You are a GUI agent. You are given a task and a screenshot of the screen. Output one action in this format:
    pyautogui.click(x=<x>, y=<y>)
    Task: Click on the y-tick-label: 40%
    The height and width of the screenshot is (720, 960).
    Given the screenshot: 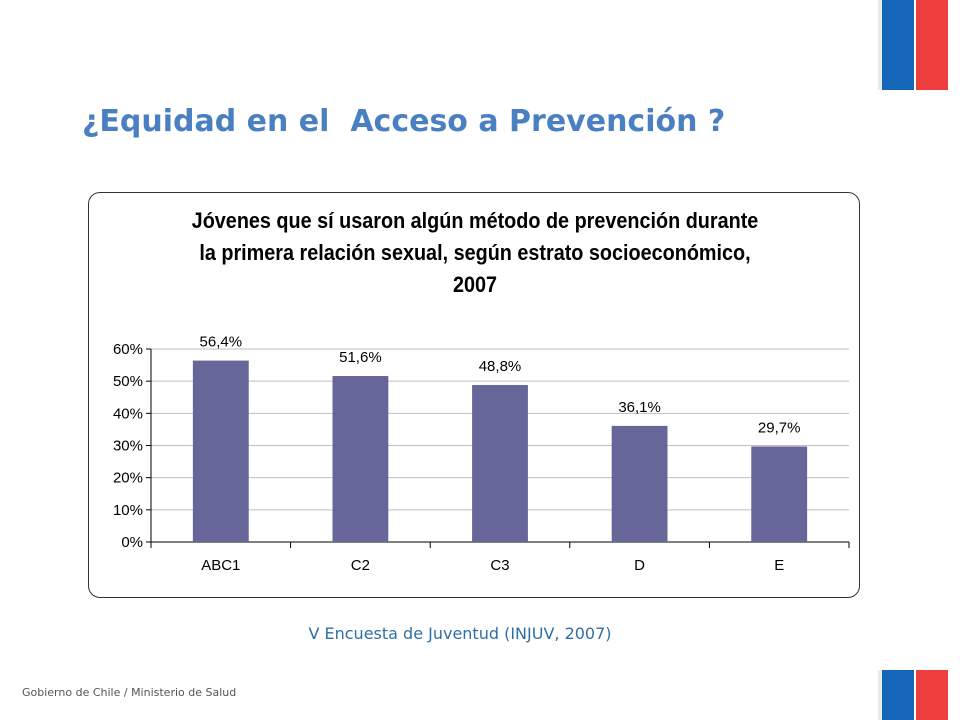 What is the action you would take?
    pyautogui.click(x=128, y=413)
    